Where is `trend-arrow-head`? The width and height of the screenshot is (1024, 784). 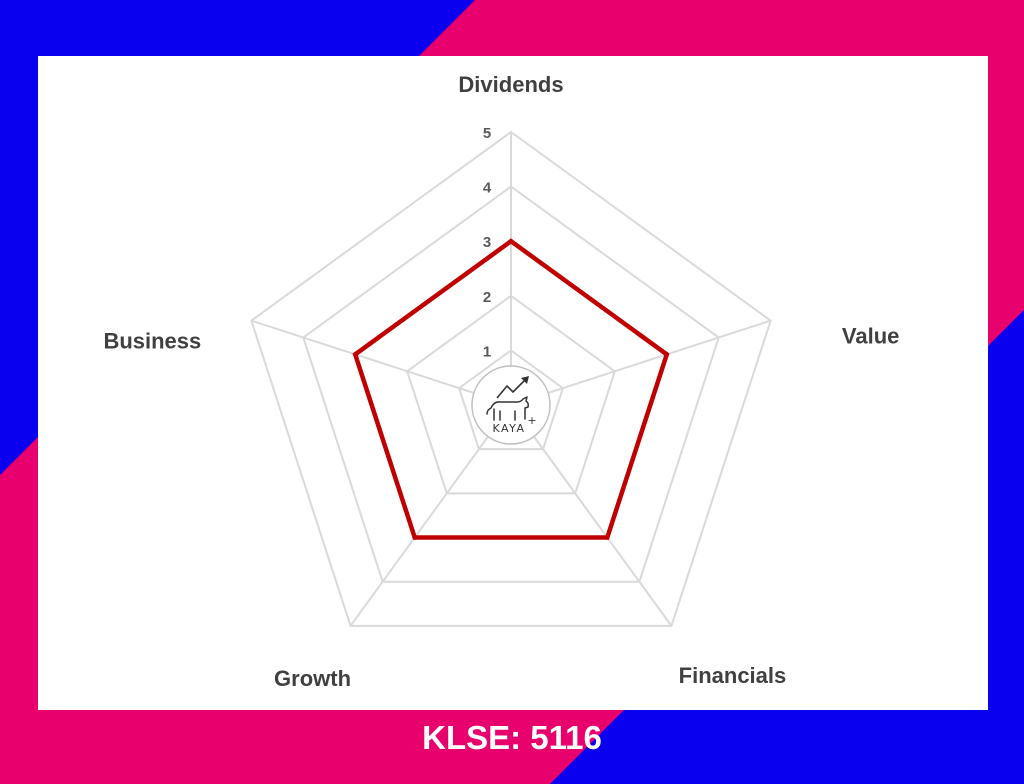
trend-arrow-head is located at coordinates (525, 380).